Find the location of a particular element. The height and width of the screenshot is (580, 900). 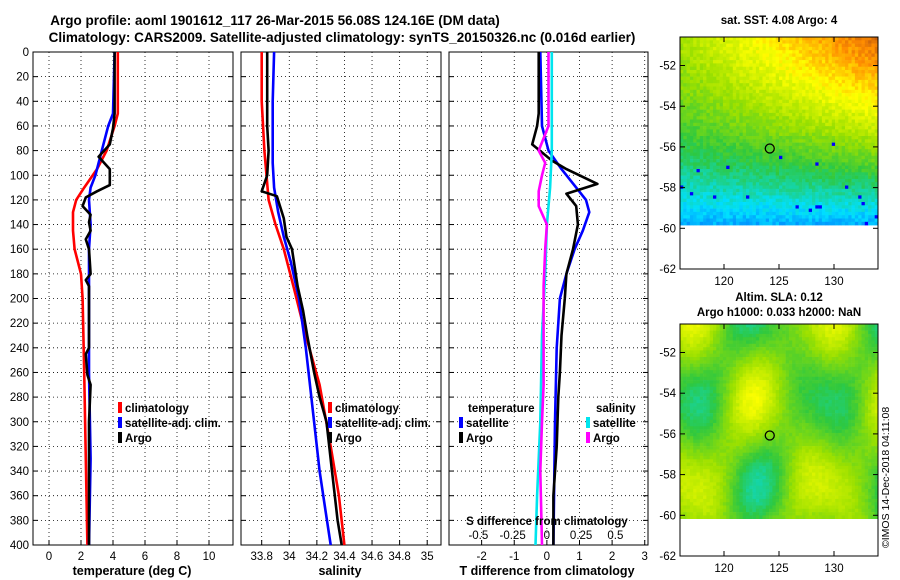

series-line-satellite-adj-clim- is located at coordinates (101, 298).